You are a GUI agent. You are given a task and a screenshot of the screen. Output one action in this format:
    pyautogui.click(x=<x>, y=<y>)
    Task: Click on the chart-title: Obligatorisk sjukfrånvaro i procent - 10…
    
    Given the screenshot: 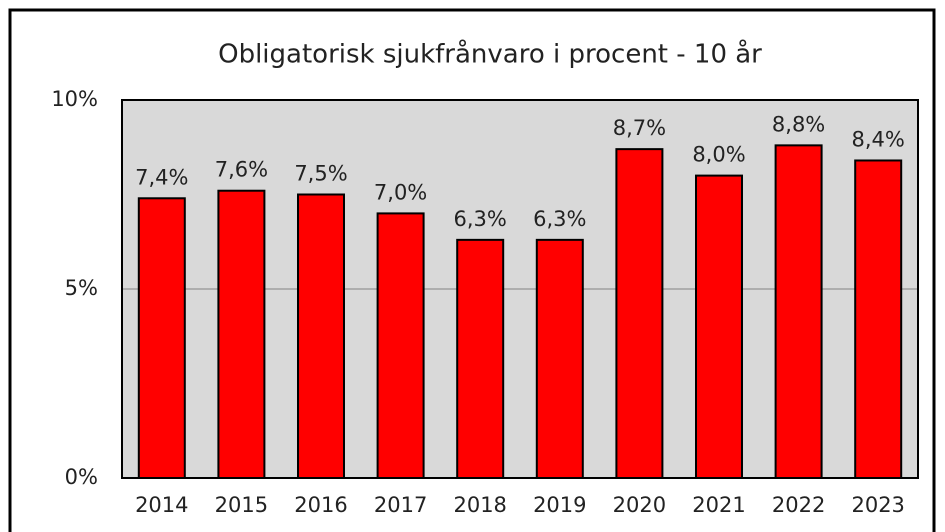 What is the action you would take?
    pyautogui.click(x=490, y=54)
    